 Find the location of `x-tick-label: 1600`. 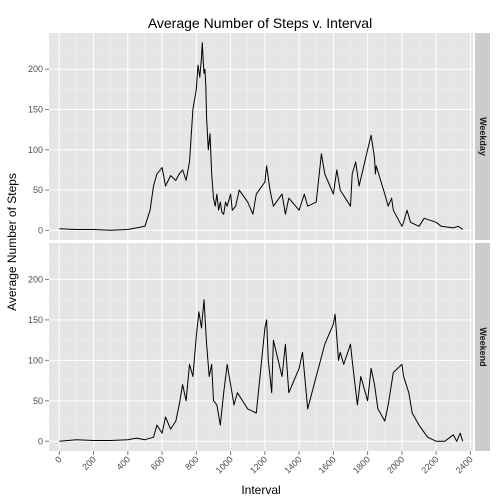

x-tick-label: 1600 is located at coordinates (327, 464).